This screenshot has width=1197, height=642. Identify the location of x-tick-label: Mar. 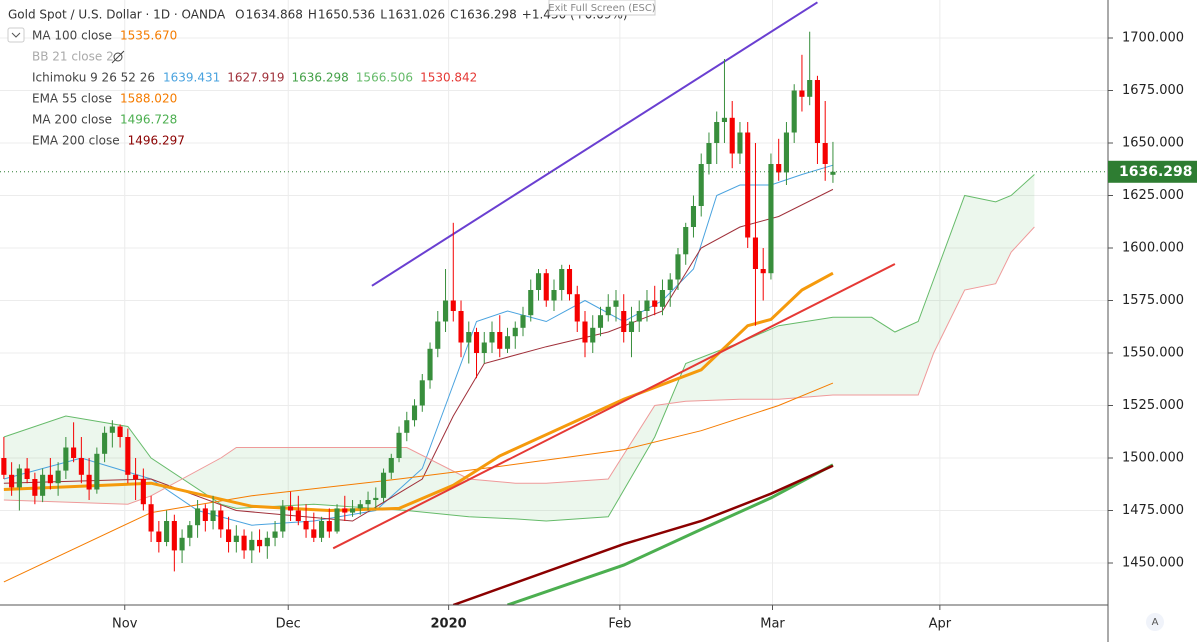
(772, 624).